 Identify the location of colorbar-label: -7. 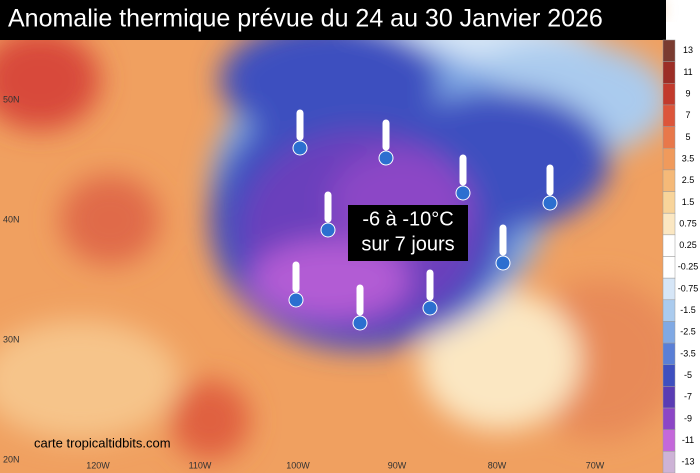
(688, 397).